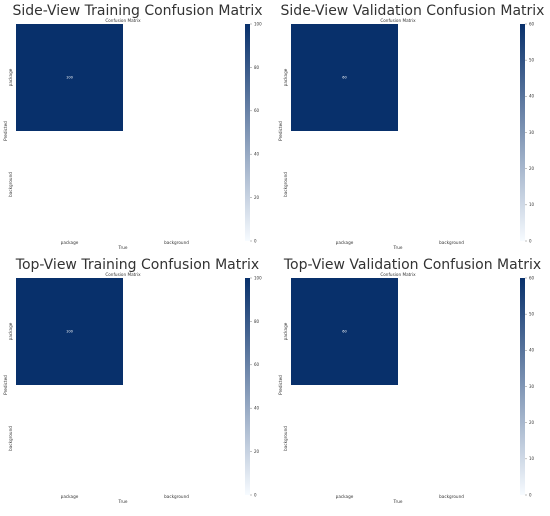 The width and height of the screenshot is (550, 516). Describe the element at coordinates (412, 265) in the screenshot. I see `chart-title: Top-View Validation Confusion Matrix` at that location.